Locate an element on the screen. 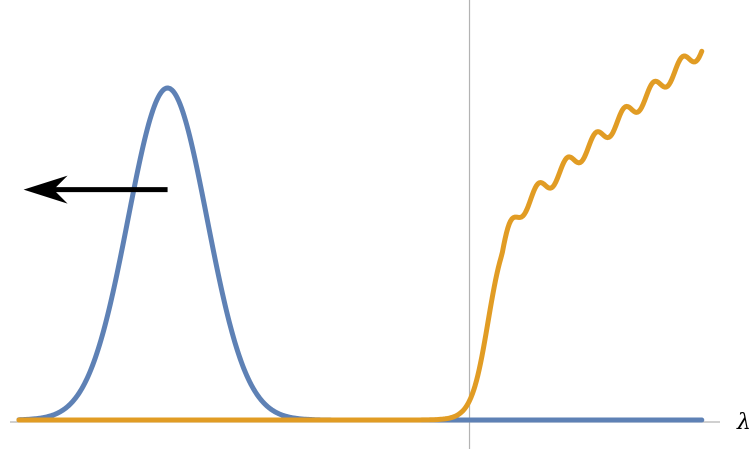 This screenshot has width=756, height=449. x-axis-label: λ is located at coordinates (743, 422).